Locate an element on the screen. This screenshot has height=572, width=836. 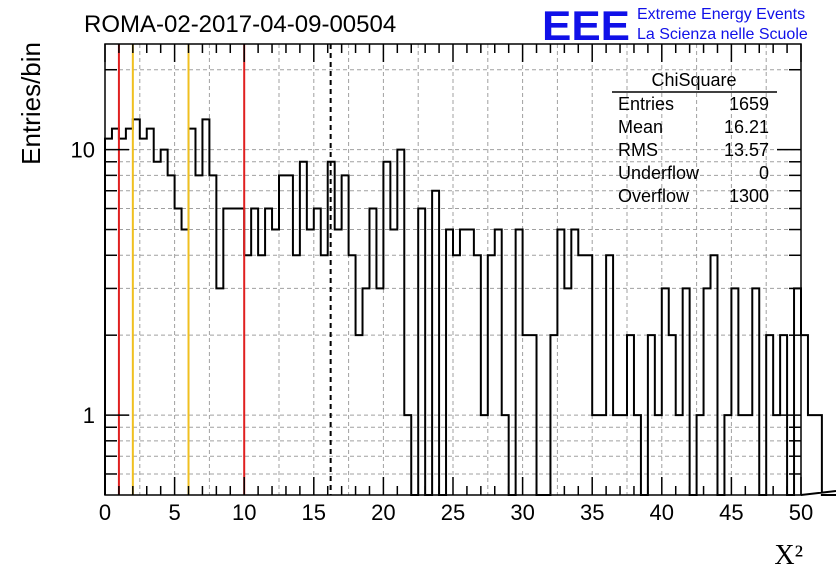
x-tick-label: 15 is located at coordinates (314, 512).